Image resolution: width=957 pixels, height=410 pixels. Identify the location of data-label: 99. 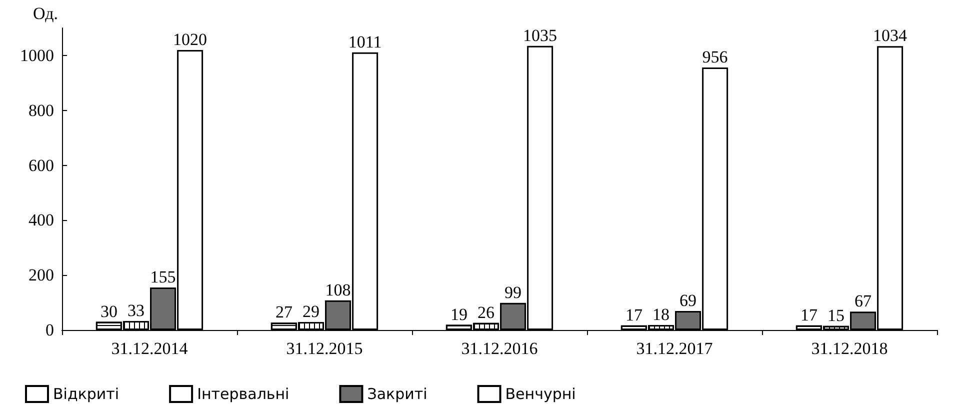
(513, 292).